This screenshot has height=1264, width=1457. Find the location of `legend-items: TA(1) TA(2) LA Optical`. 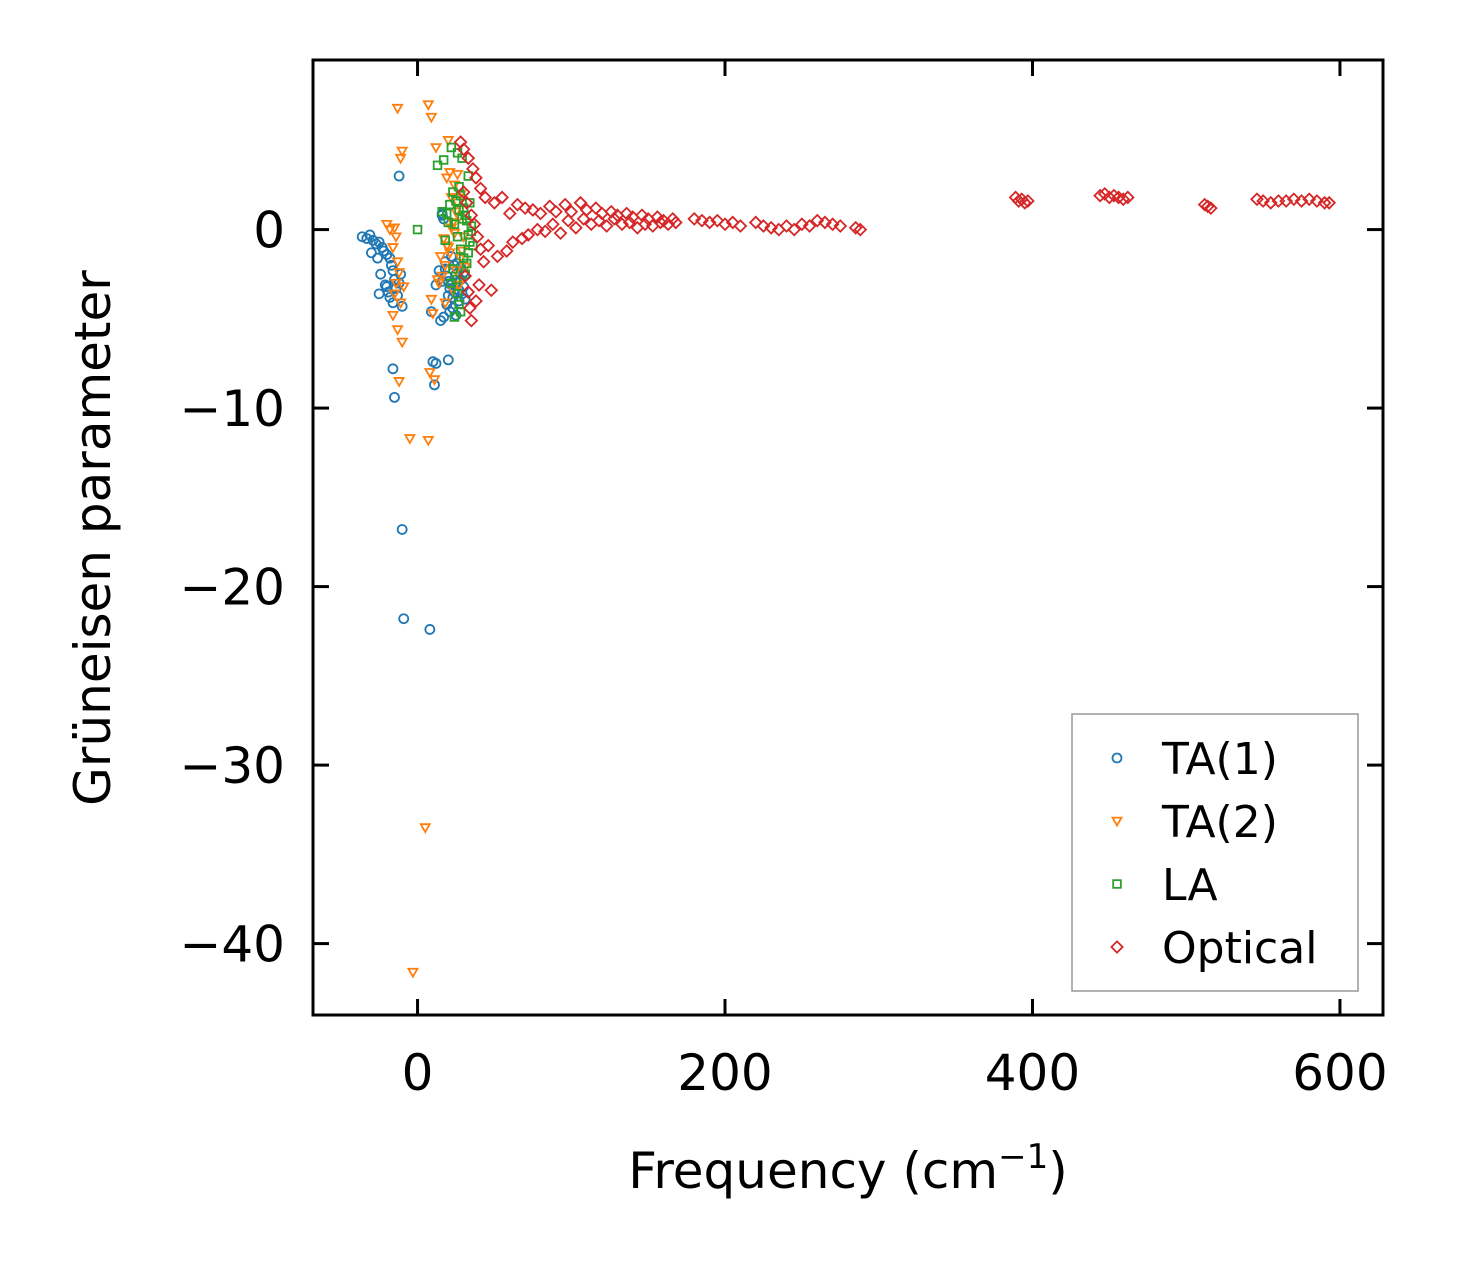

legend-items: TA(1) TA(2) LA Optical is located at coordinates (1213, 854).